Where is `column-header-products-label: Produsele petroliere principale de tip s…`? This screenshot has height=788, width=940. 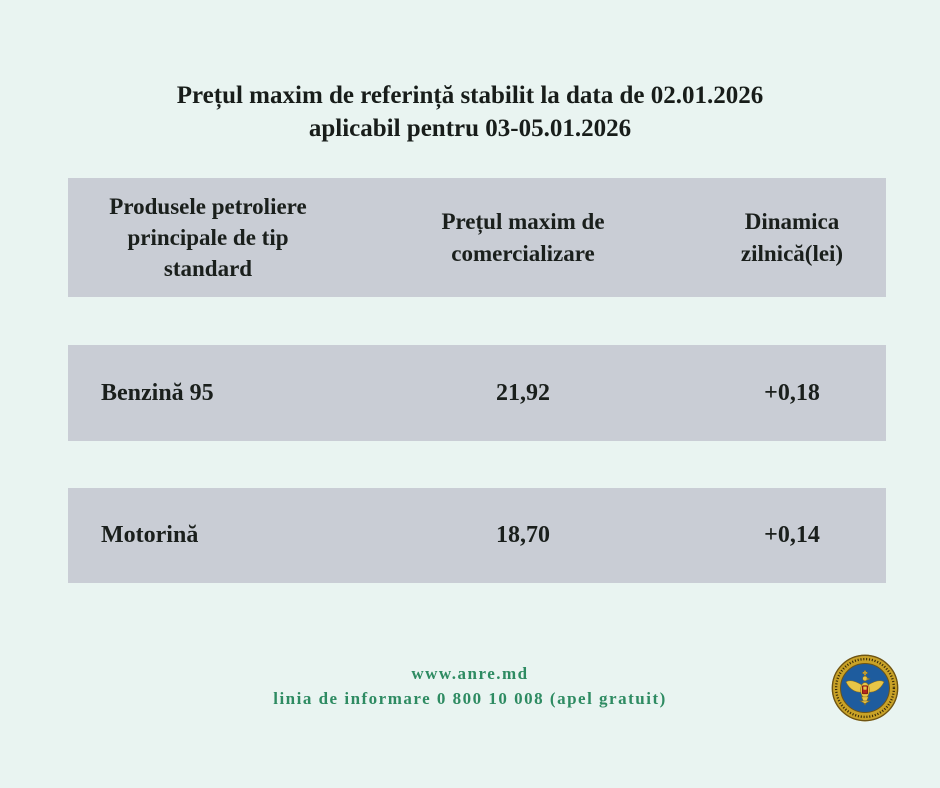 column-header-products-label: Produsele petroliere principale de tip s… is located at coordinates (208, 237).